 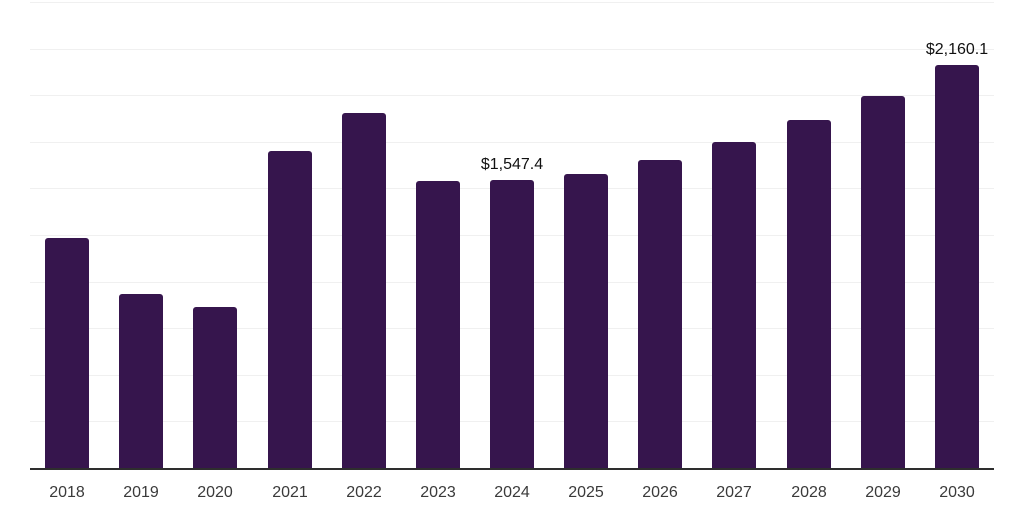 I want to click on bar-value-label-2030: $2,160.1, so click(x=957, y=49).